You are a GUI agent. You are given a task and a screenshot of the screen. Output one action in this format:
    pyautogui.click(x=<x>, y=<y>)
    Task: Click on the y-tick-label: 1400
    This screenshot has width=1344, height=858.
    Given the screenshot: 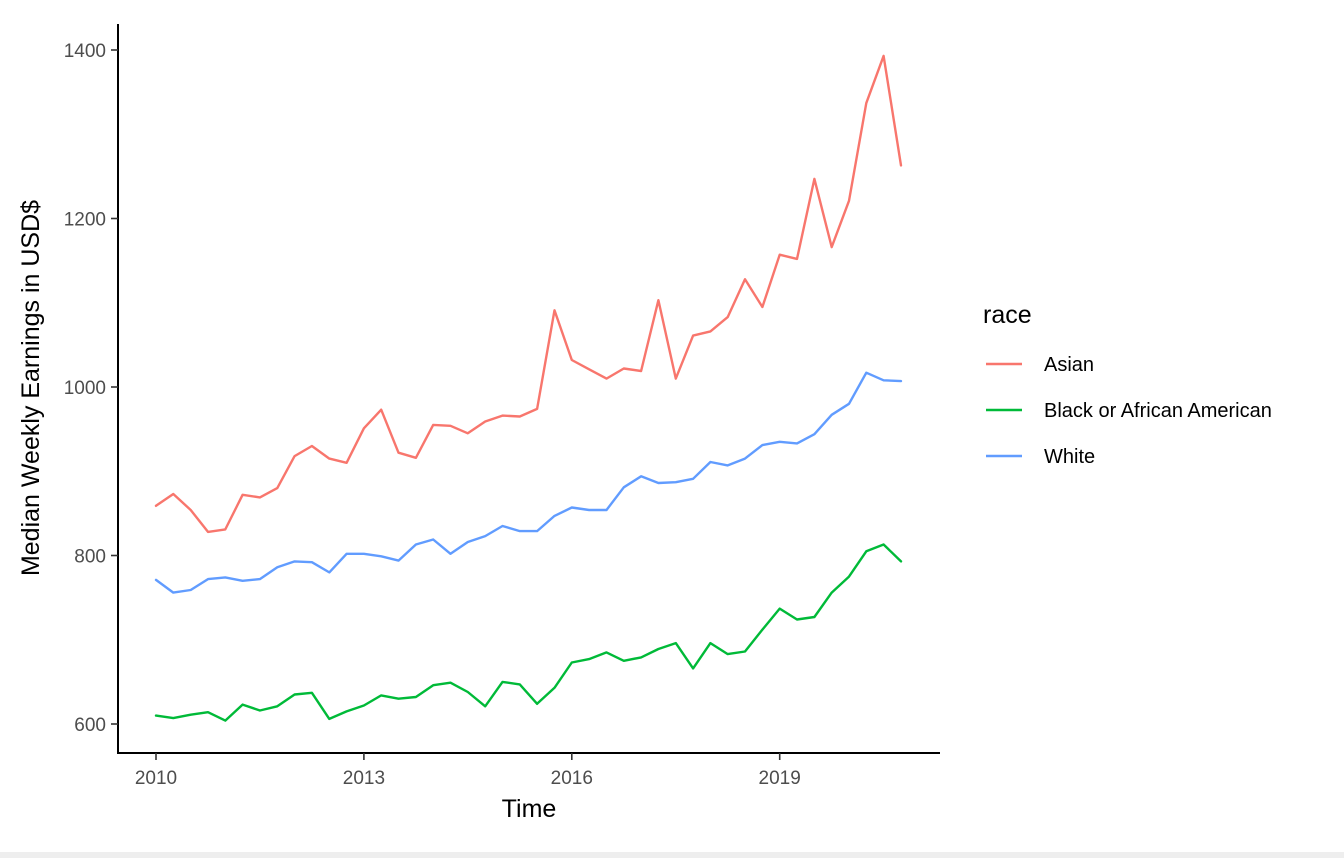 What is the action you would take?
    pyautogui.click(x=85, y=51)
    